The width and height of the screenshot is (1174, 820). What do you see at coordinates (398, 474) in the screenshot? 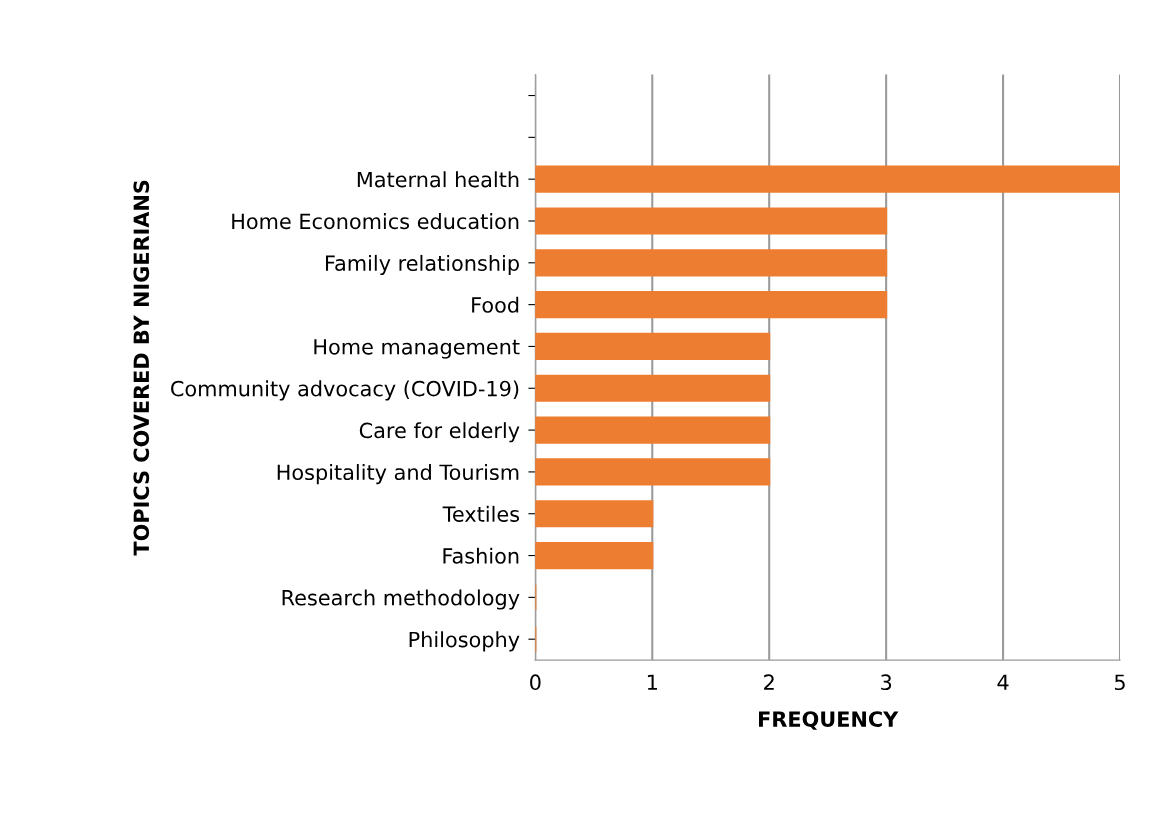
I see `y-tick-label: Hospitality and Tourism` at bounding box center [398, 474].